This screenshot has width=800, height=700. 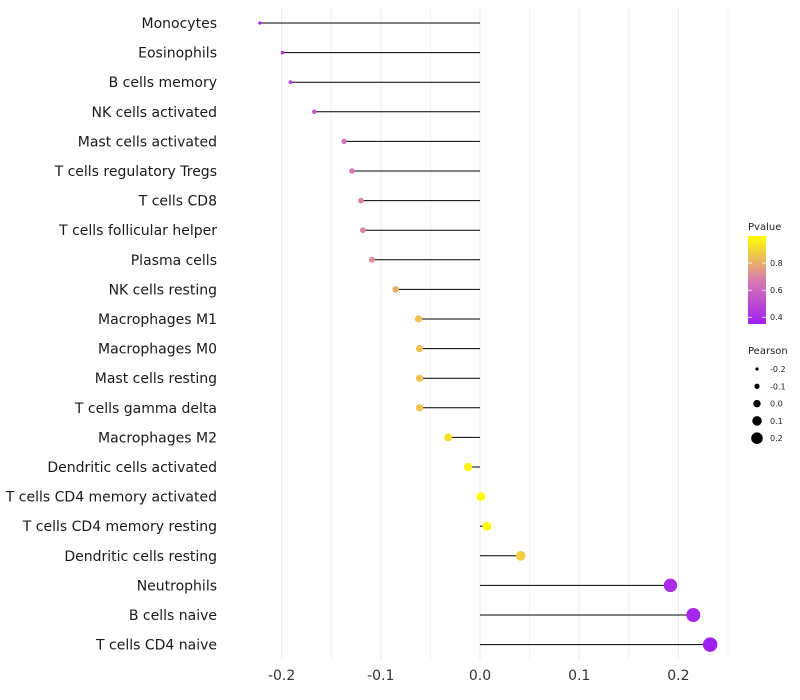 What do you see at coordinates (135, 172) in the screenshot?
I see `category-label: T cells regulatory Tregs` at bounding box center [135, 172].